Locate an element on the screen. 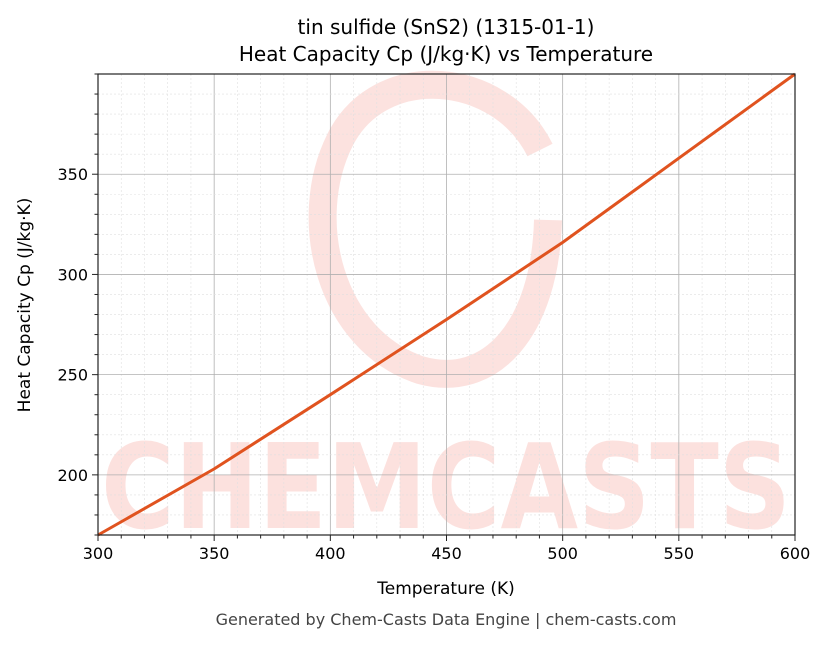 This screenshot has width=830, height=648. x-tick-label: 300 is located at coordinates (98, 553).